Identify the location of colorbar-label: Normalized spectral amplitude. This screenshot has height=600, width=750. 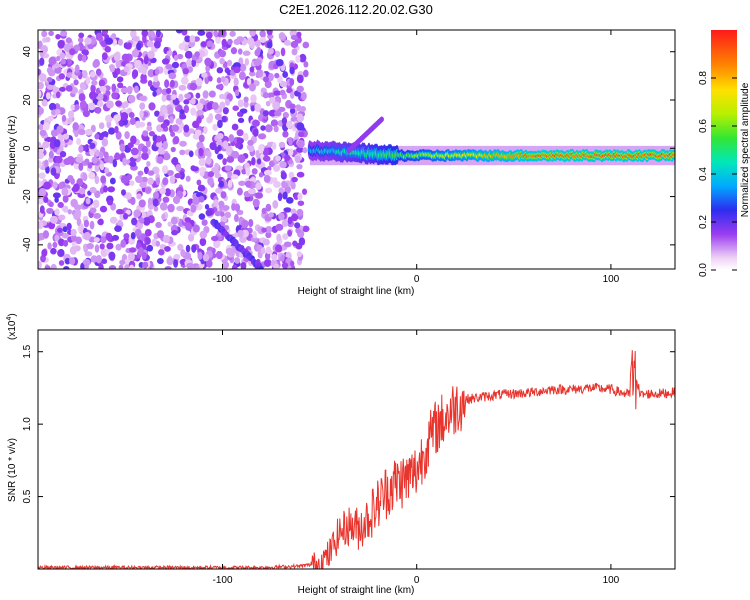
(745, 149).